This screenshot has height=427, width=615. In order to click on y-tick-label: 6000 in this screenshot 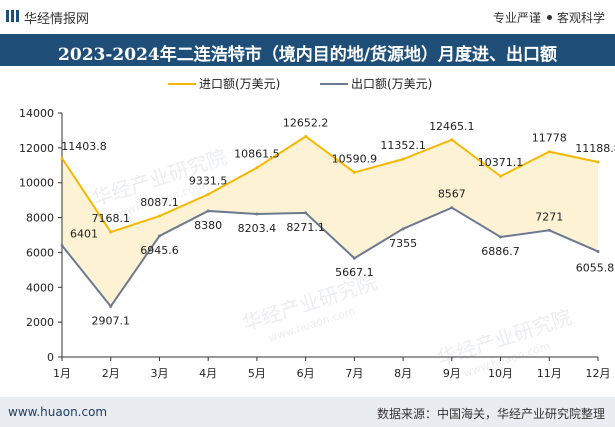, I will do `click(40, 252)`.